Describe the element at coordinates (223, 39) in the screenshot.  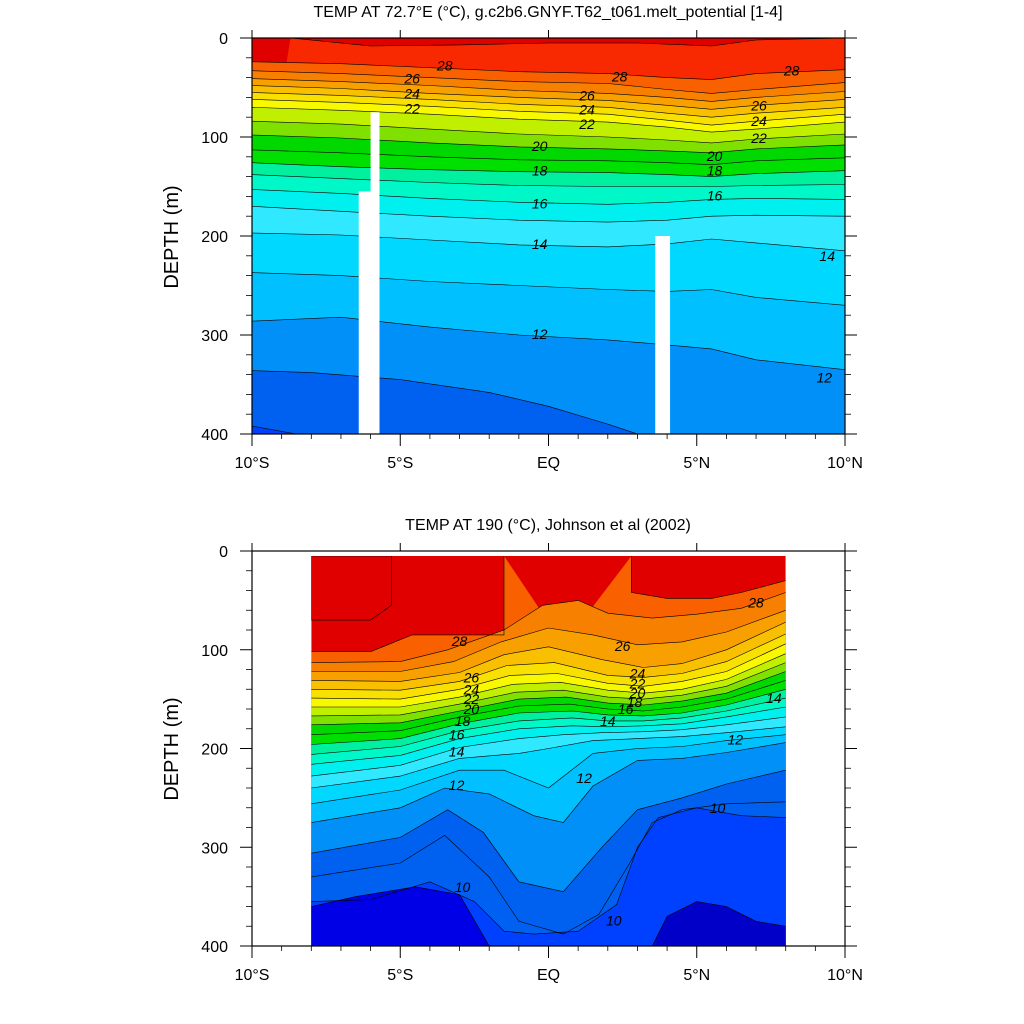
I see `model-y-tick-label: 0` at that location.